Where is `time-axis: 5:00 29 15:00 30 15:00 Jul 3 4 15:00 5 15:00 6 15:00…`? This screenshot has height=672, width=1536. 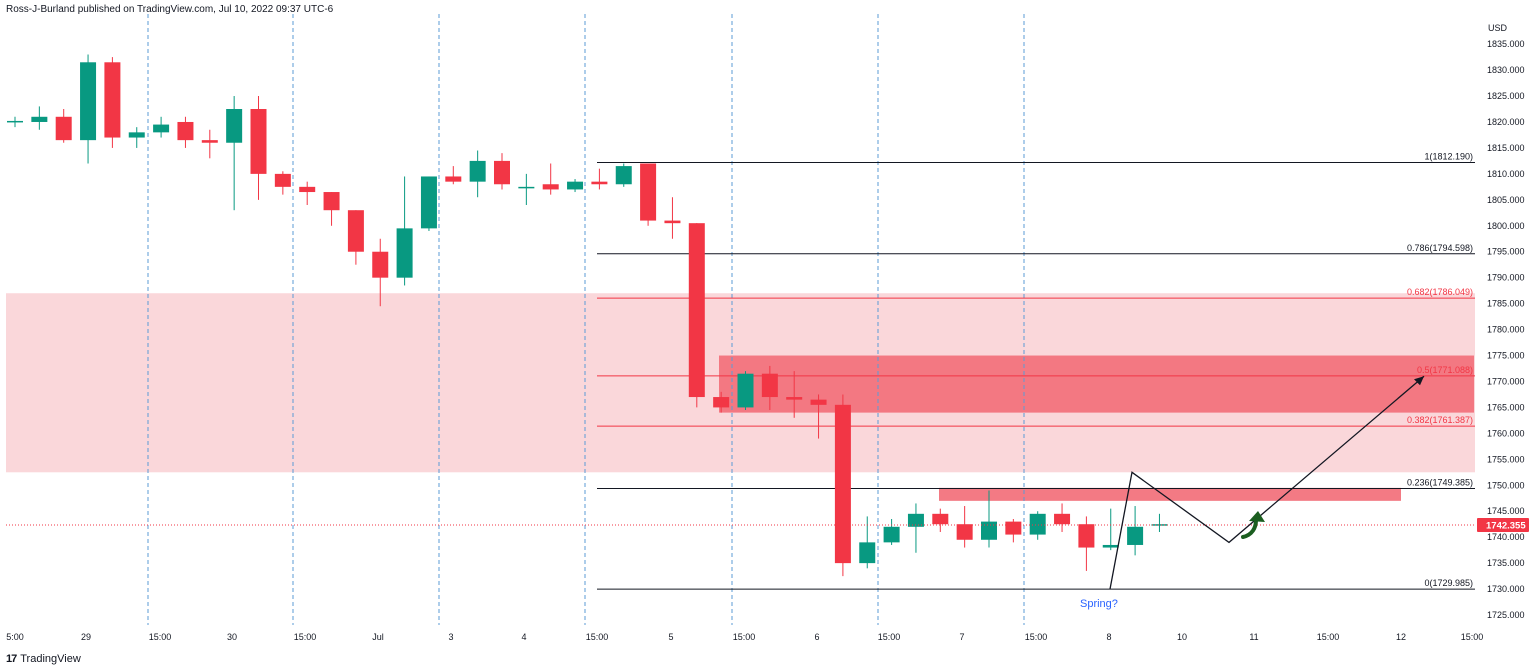
time-axis: 5:00 29 15:00 30 15:00 Jul 3 4 15:00 5 15:00 6 15:00… is located at coordinates (744, 637).